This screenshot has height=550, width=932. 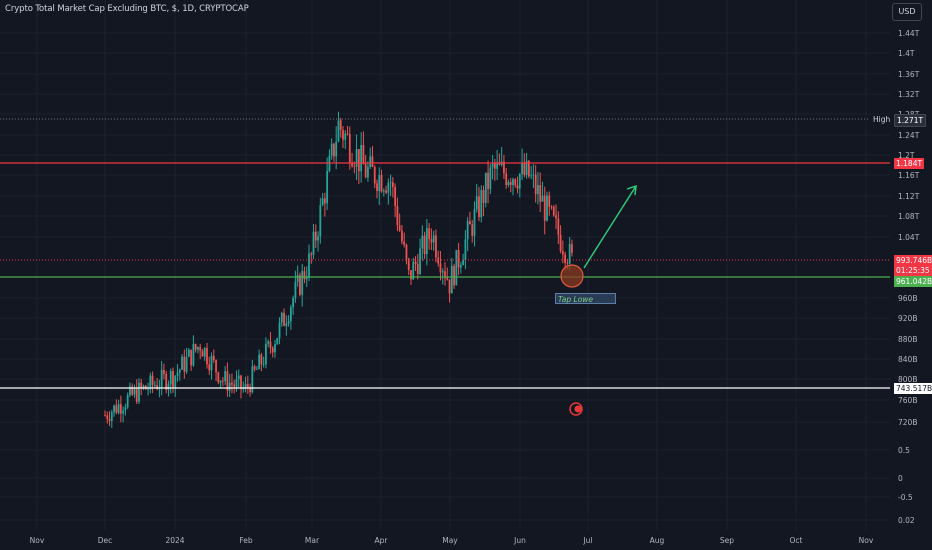 I want to click on price-tick-label: 1.44T, so click(x=909, y=33).